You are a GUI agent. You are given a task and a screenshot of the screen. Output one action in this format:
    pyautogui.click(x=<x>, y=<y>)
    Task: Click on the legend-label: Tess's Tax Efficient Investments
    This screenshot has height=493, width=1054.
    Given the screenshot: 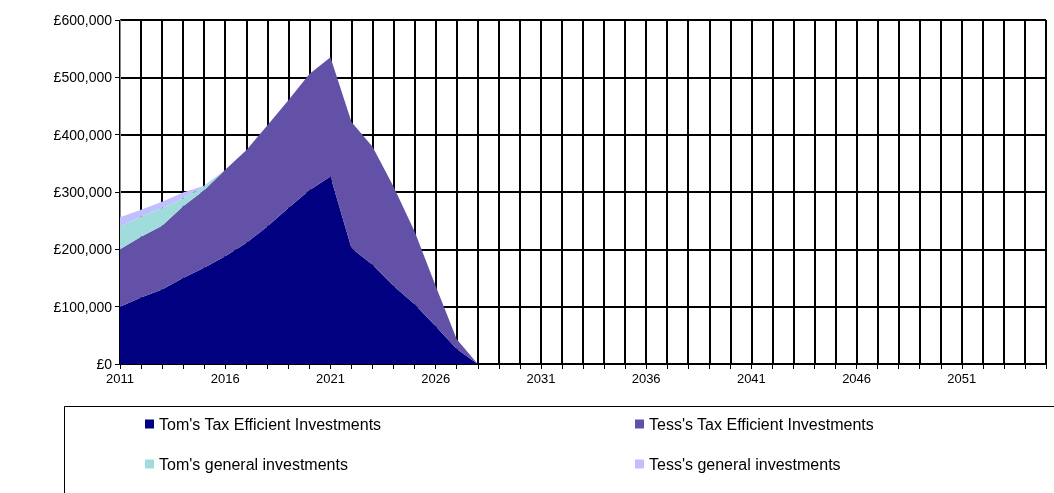 What is the action you would take?
    pyautogui.click(x=761, y=424)
    